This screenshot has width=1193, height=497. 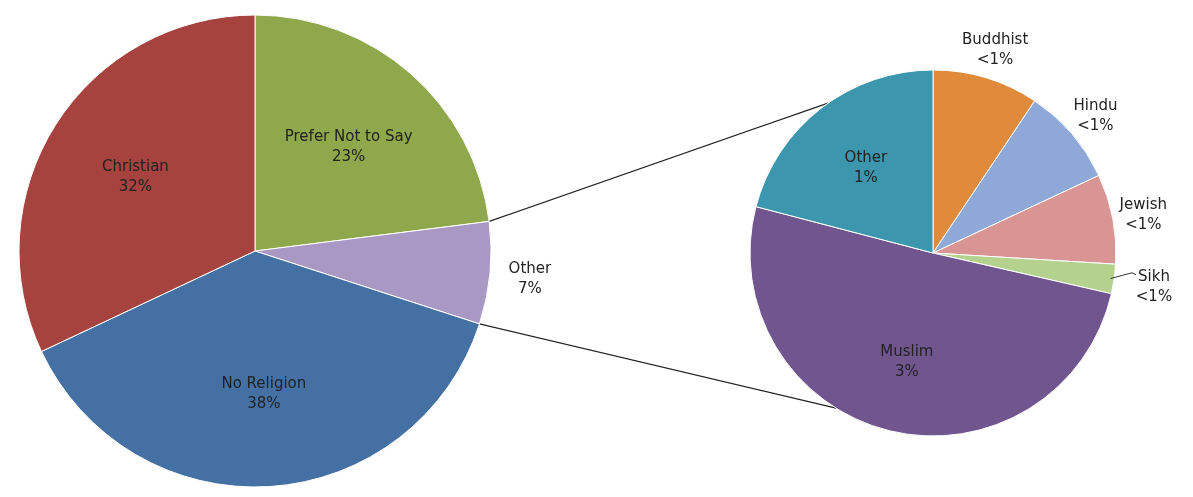 I want to click on data-label: 32%, so click(x=135, y=186).